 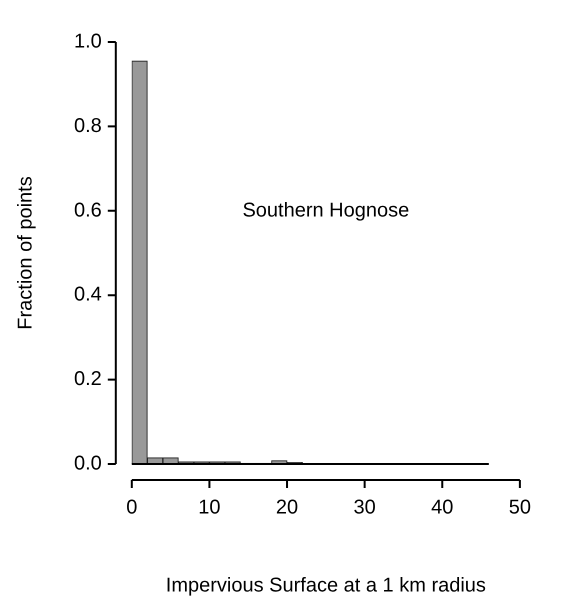 I want to click on y-tick-label: 1.0, so click(x=88, y=41).